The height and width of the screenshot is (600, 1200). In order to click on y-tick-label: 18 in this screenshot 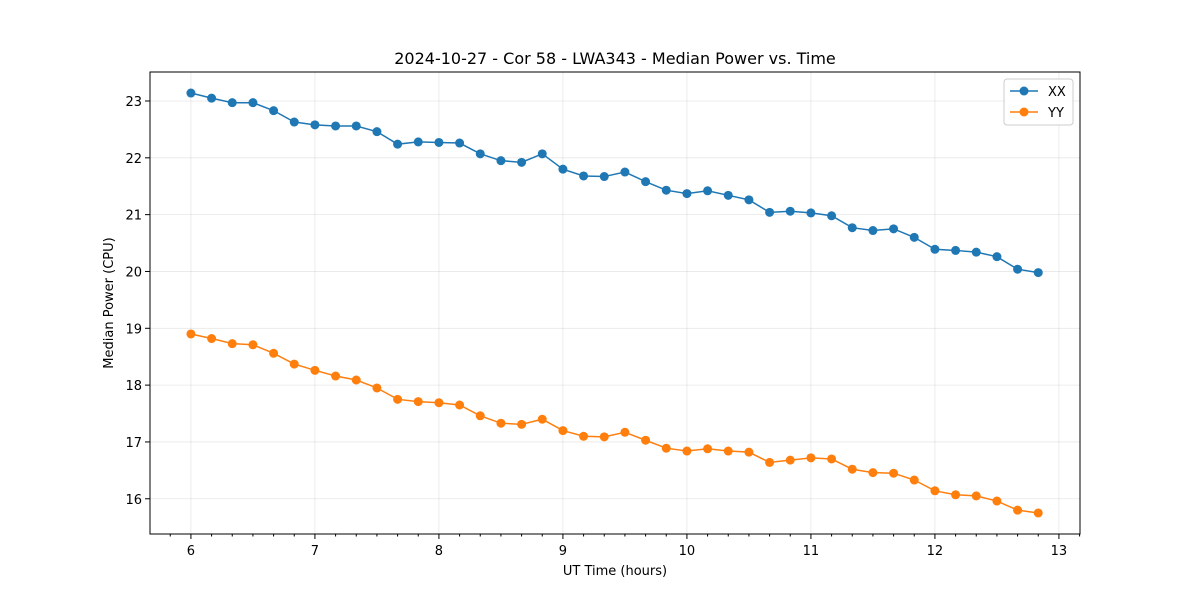, I will do `click(133, 386)`.